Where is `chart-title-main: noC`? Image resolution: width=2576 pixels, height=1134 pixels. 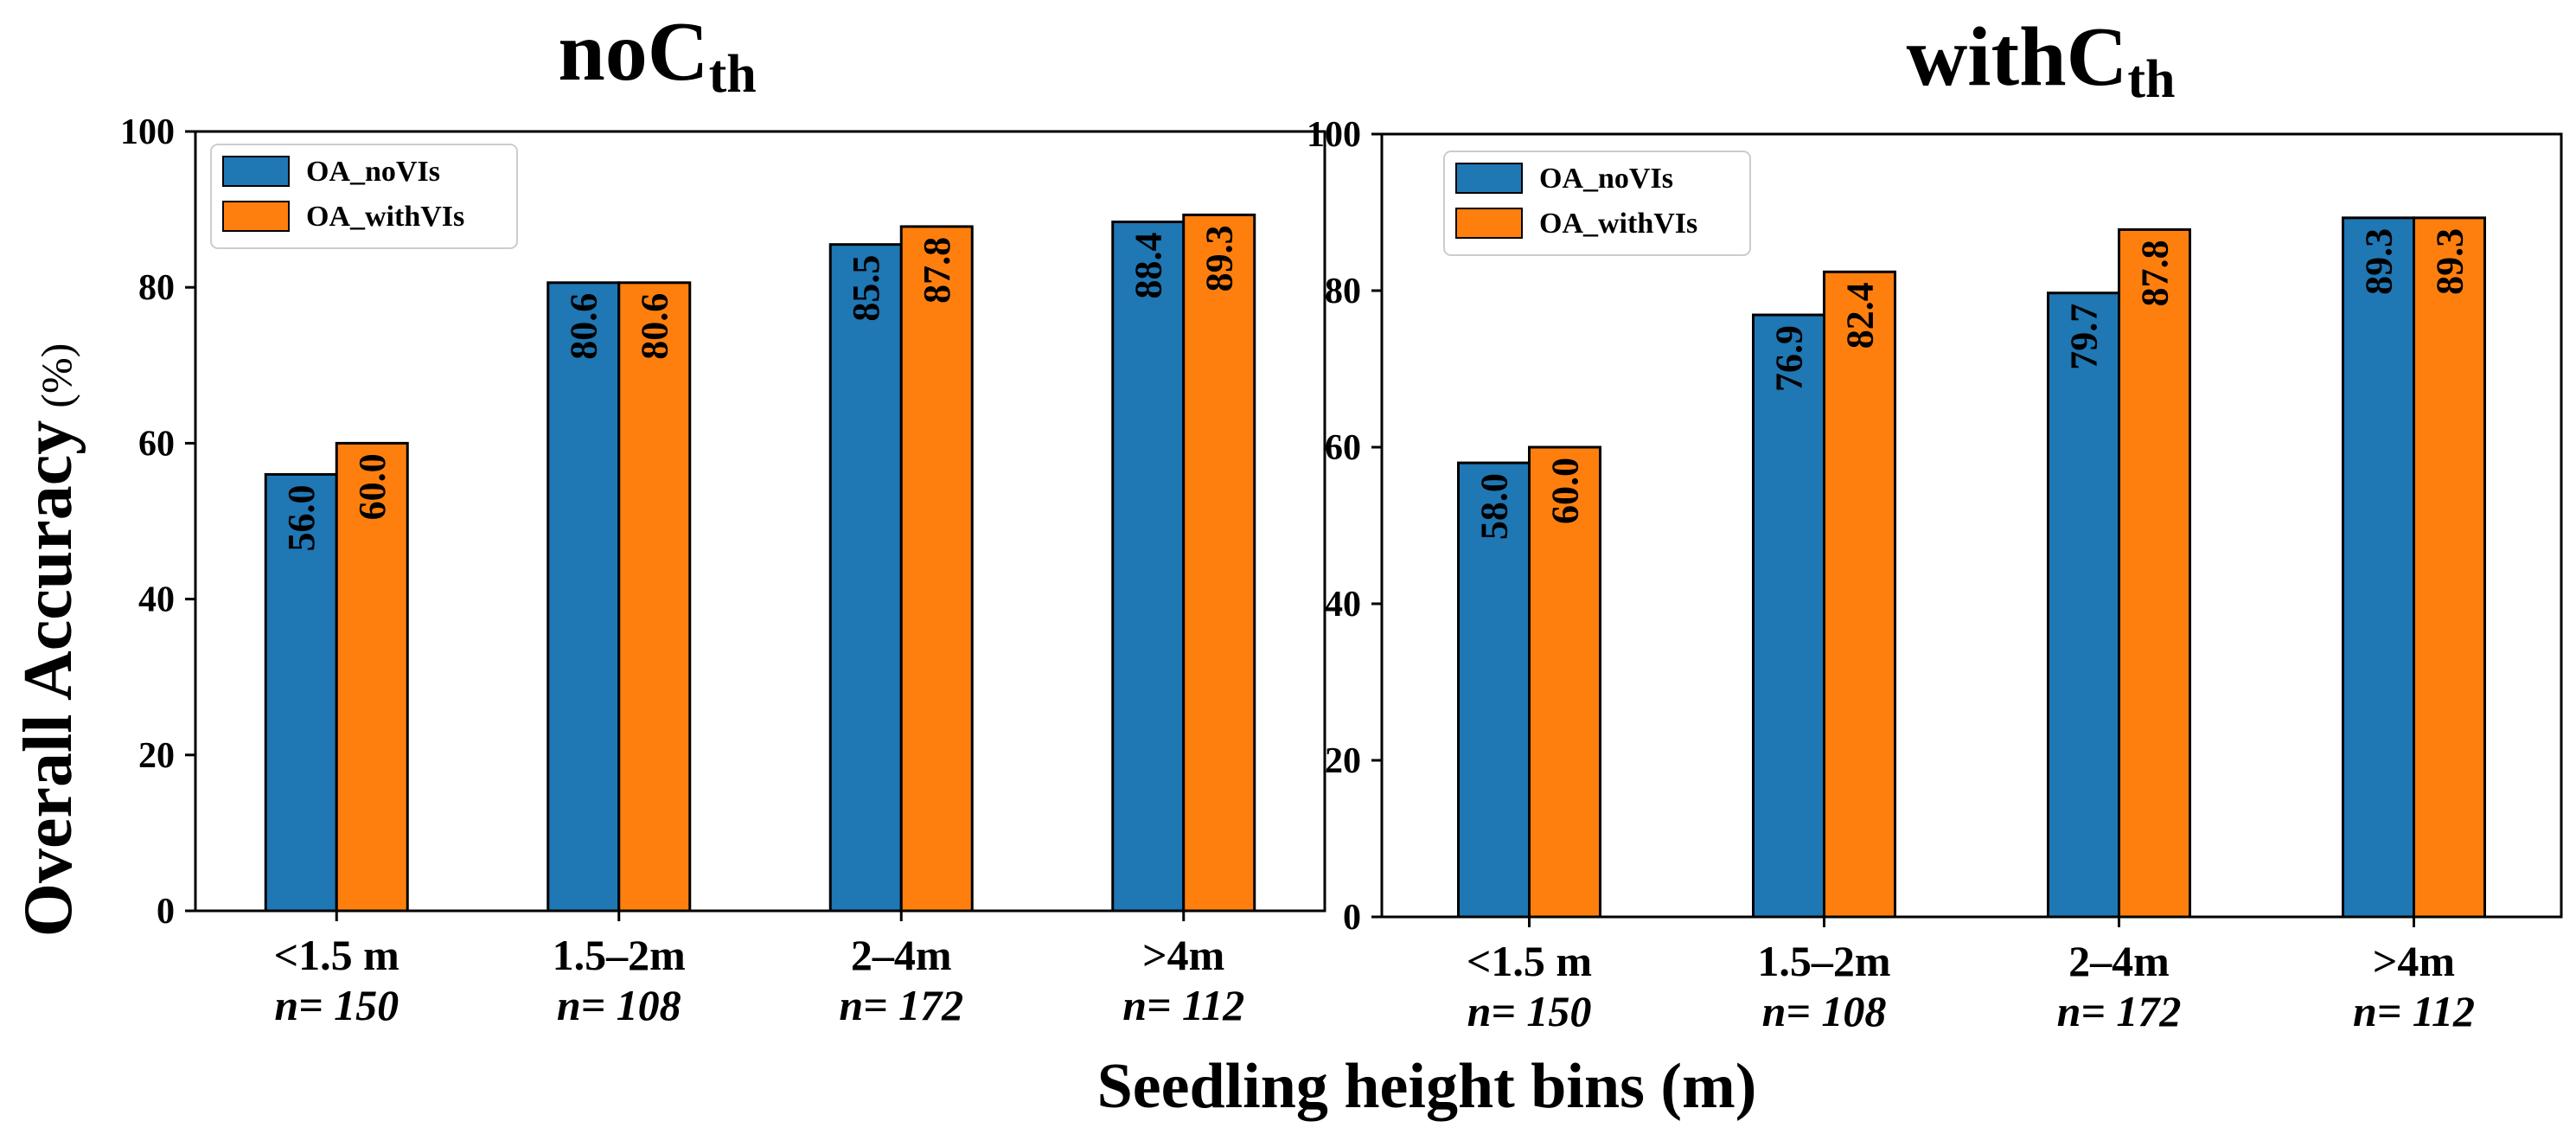 chart-title-main: noC is located at coordinates (633, 52).